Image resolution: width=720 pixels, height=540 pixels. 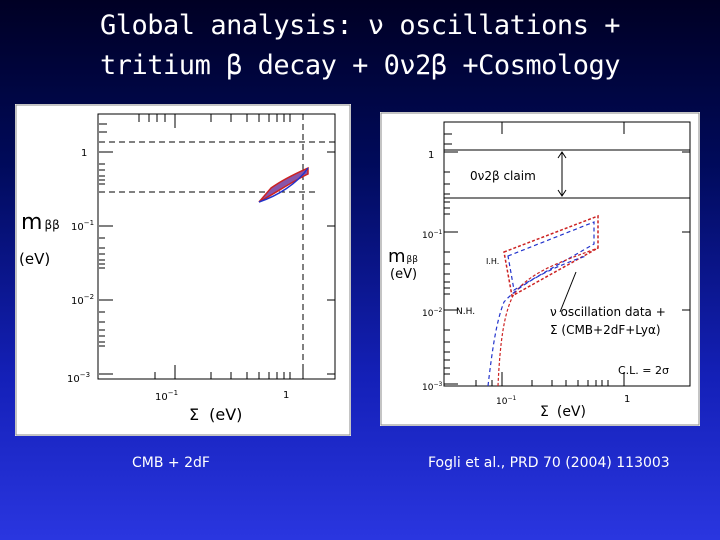 What do you see at coordinates (608, 312) in the screenshot?
I see `osc-label-line1: ν oscillation data +` at bounding box center [608, 312].